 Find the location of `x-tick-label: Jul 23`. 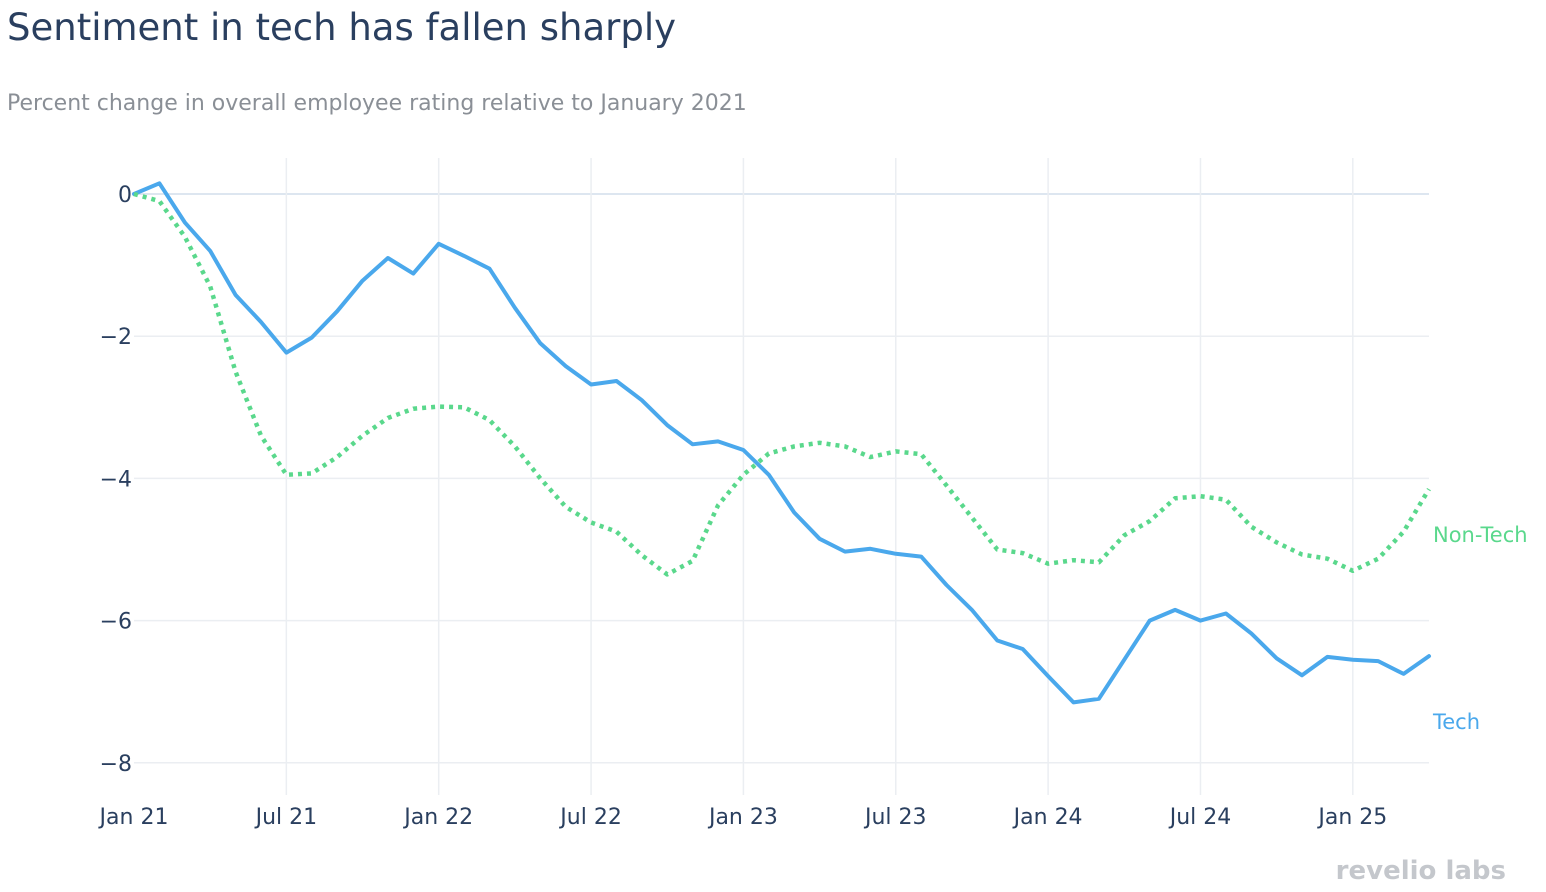

x-tick-label: Jul 23 is located at coordinates (895, 817).